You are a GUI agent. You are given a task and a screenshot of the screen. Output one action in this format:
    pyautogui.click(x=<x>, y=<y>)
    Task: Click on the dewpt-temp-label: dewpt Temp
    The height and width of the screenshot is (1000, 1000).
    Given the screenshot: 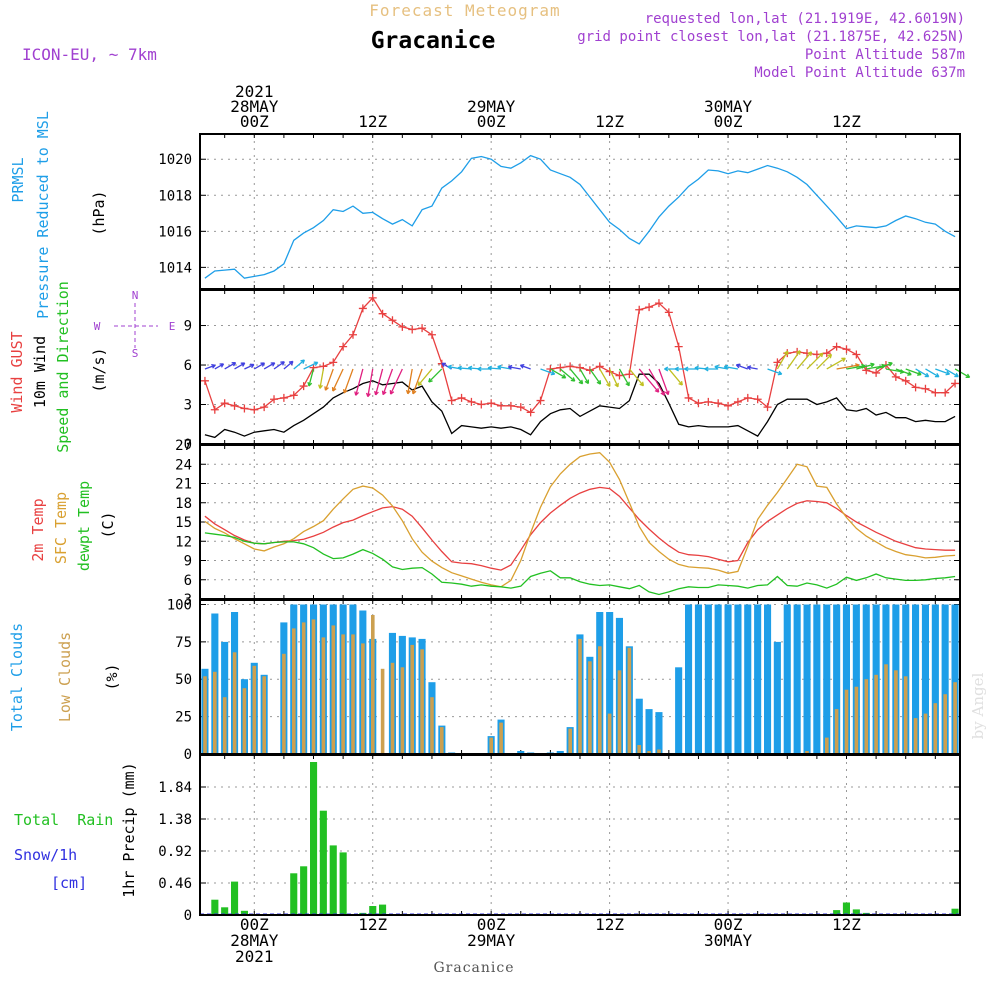 What is the action you would take?
    pyautogui.click(x=84, y=526)
    